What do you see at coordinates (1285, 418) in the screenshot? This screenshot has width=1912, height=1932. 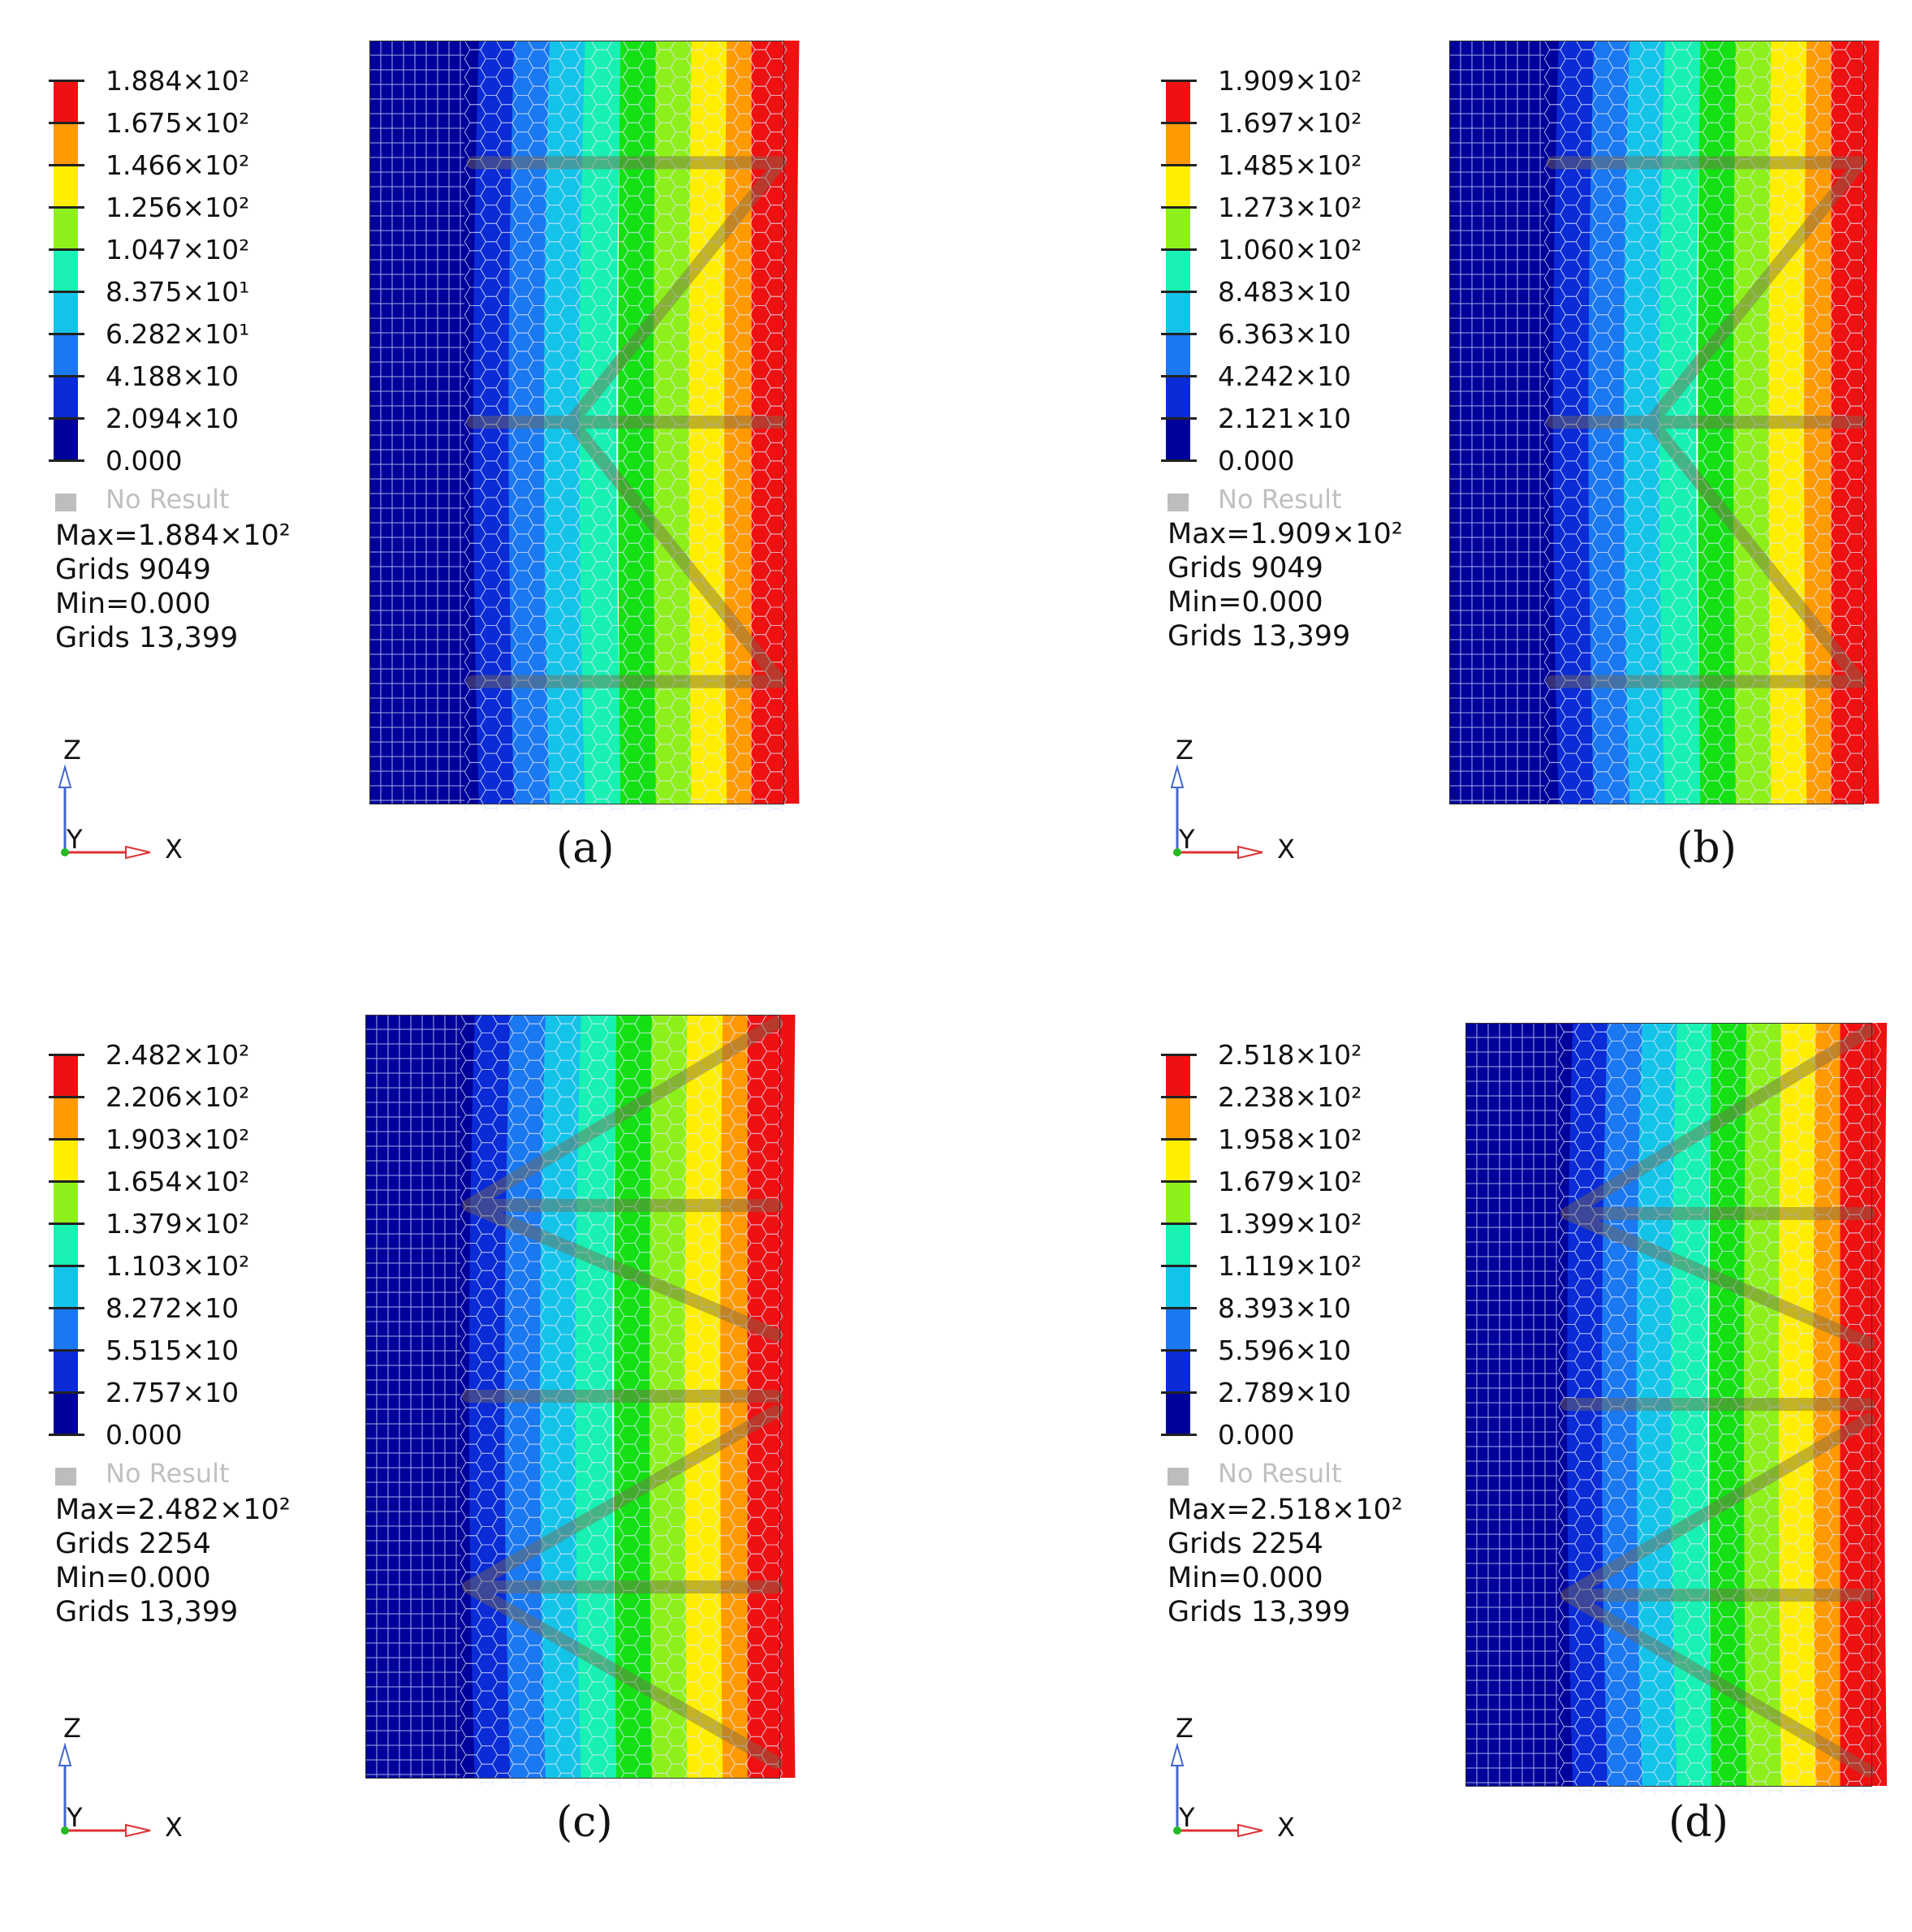 I see `legend-label: 2.121×10` at bounding box center [1285, 418].